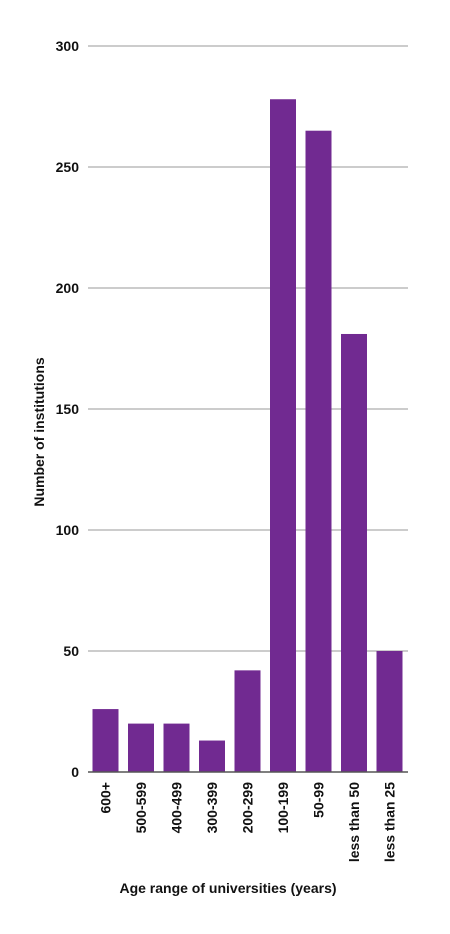 The width and height of the screenshot is (450, 934). What do you see at coordinates (75, 772) in the screenshot?
I see `y-tick-label: 0` at bounding box center [75, 772].